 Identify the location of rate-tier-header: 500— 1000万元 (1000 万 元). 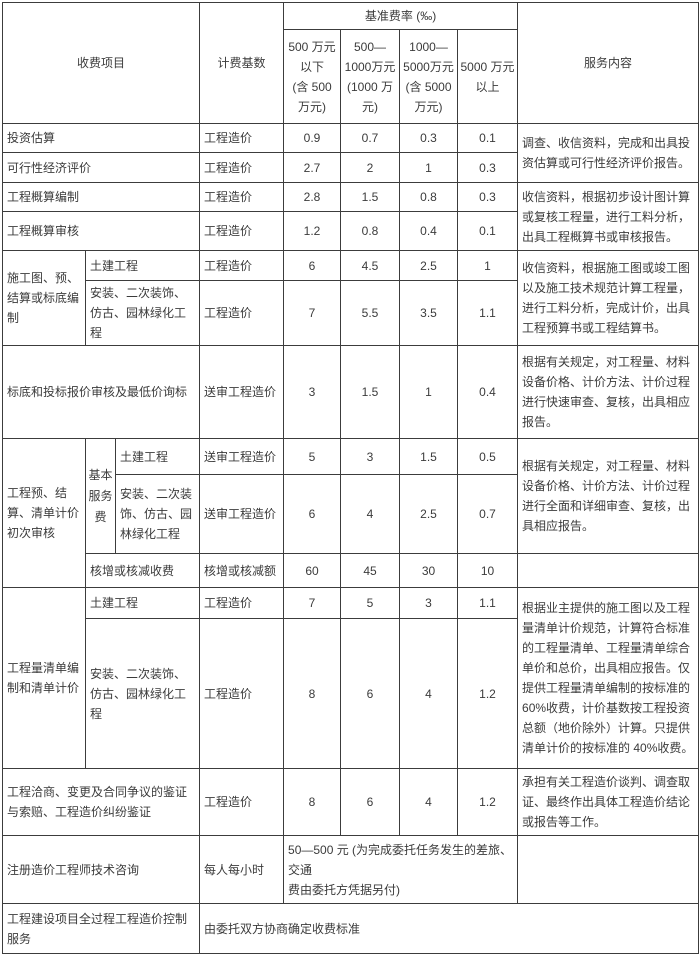
(370, 76).